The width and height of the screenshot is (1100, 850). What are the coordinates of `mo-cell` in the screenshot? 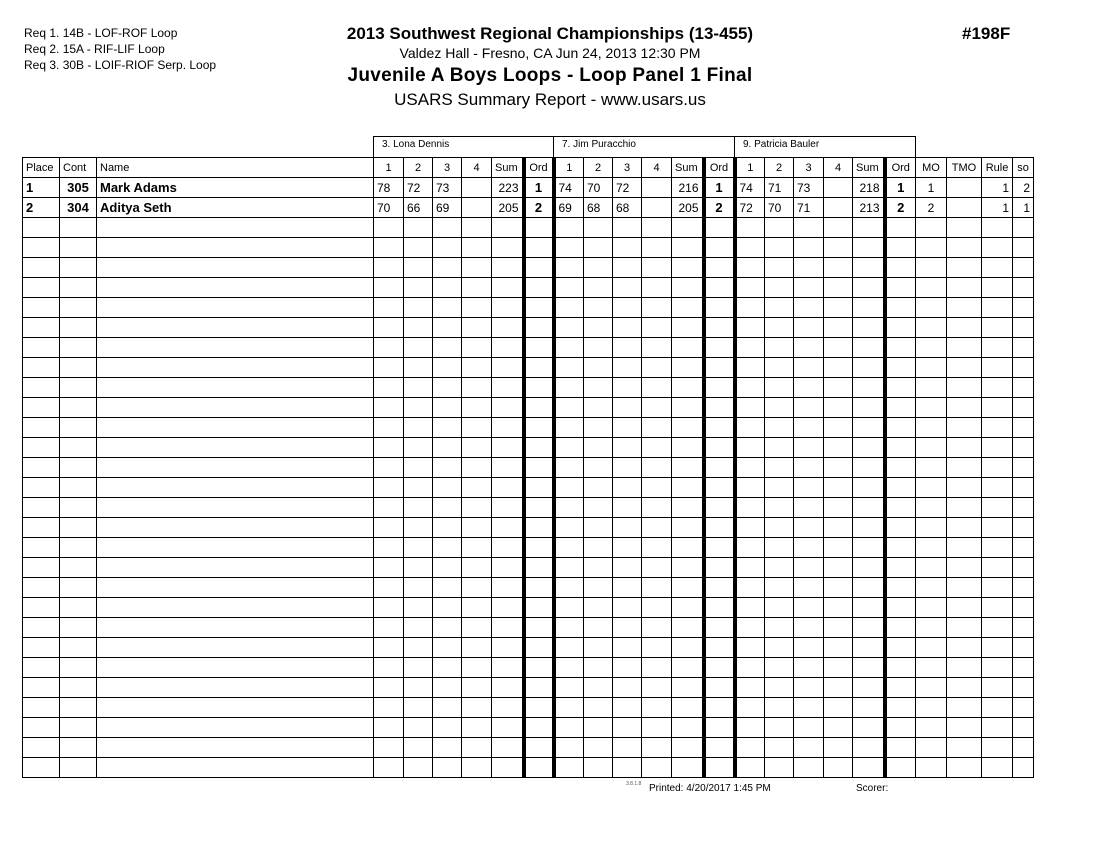 It's located at (931, 527).